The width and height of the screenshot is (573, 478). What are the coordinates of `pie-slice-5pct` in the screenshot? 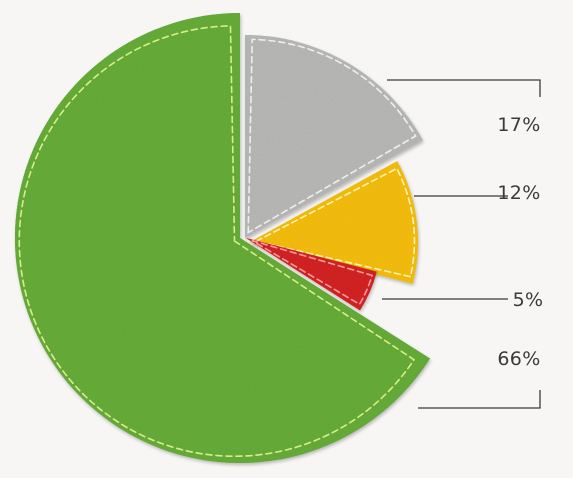 It's located at (311, 274).